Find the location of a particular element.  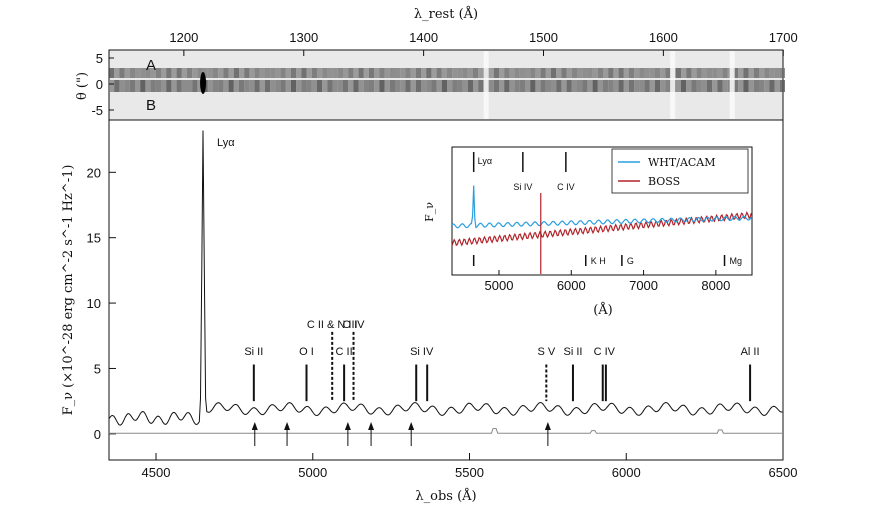

line-label: O I is located at coordinates (306, 352).